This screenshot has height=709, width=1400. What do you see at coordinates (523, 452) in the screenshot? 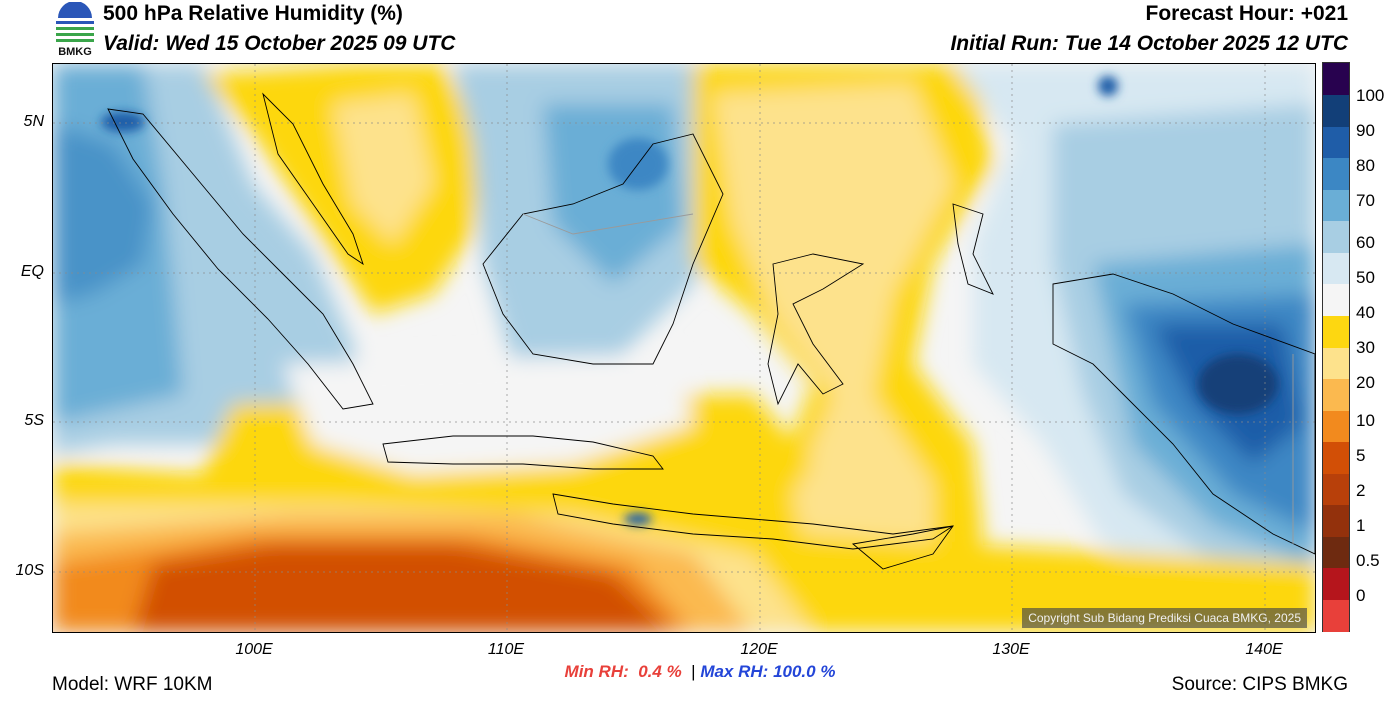
I see `coast-java` at bounding box center [523, 452].